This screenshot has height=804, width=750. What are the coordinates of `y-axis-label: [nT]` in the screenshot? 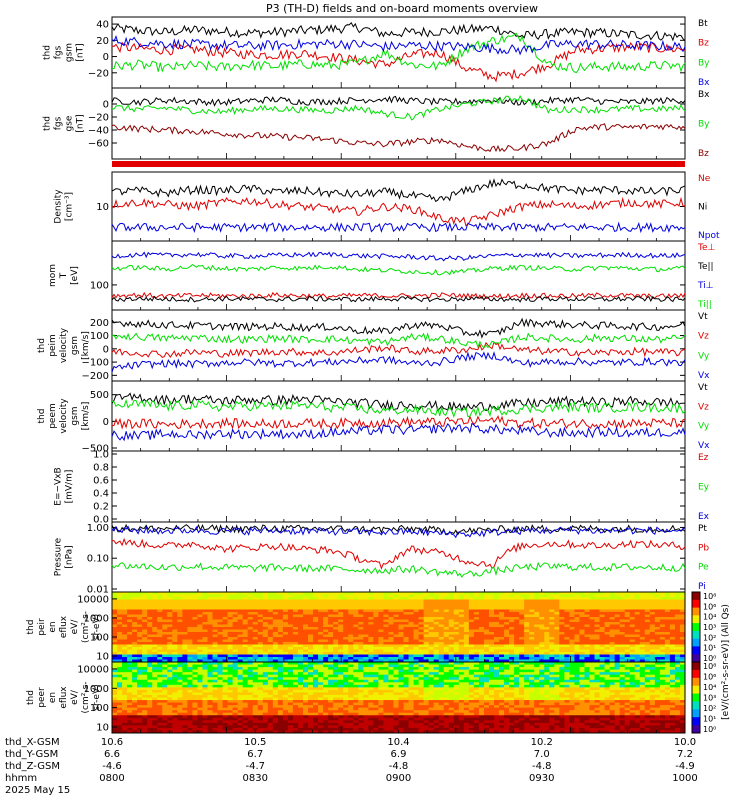 It's located at (81, 123).